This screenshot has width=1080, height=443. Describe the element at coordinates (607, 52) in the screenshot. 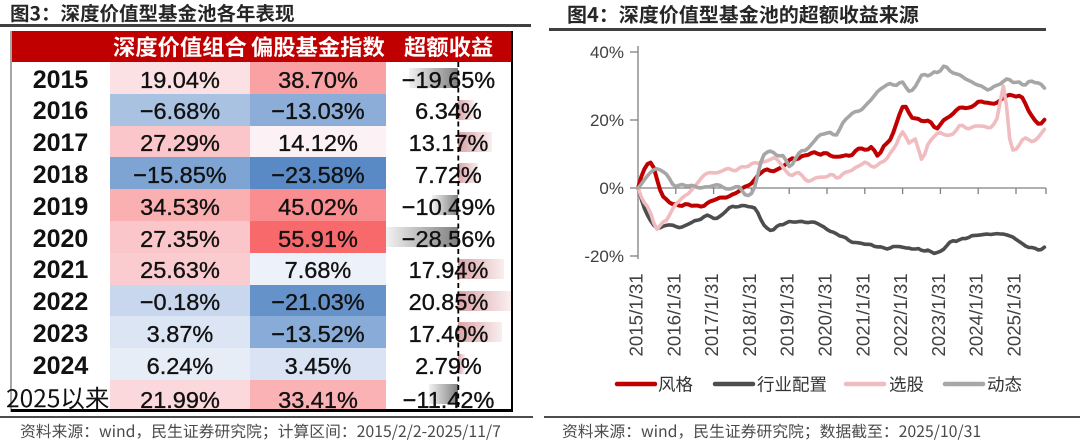

I see `svg-text: 40%` at that location.